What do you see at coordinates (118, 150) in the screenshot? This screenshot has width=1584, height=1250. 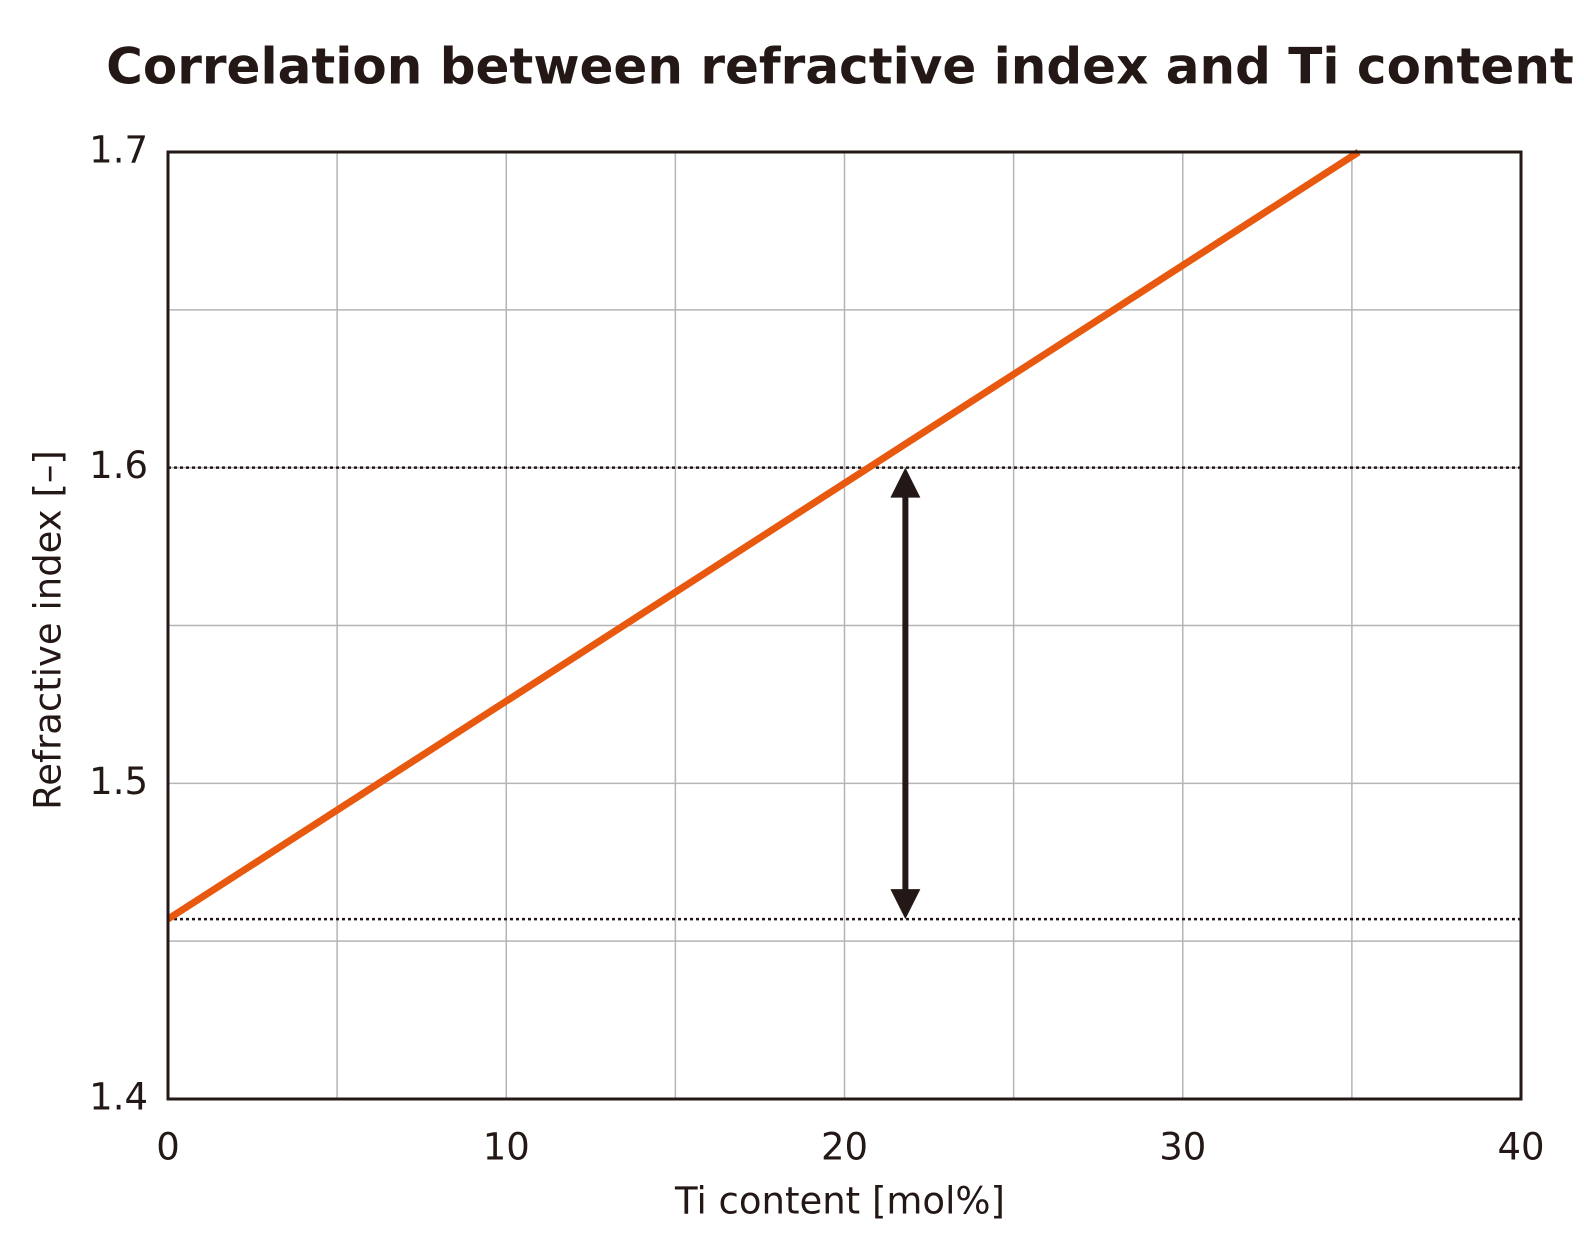 I see `y-tick-label: 1.7` at bounding box center [118, 150].